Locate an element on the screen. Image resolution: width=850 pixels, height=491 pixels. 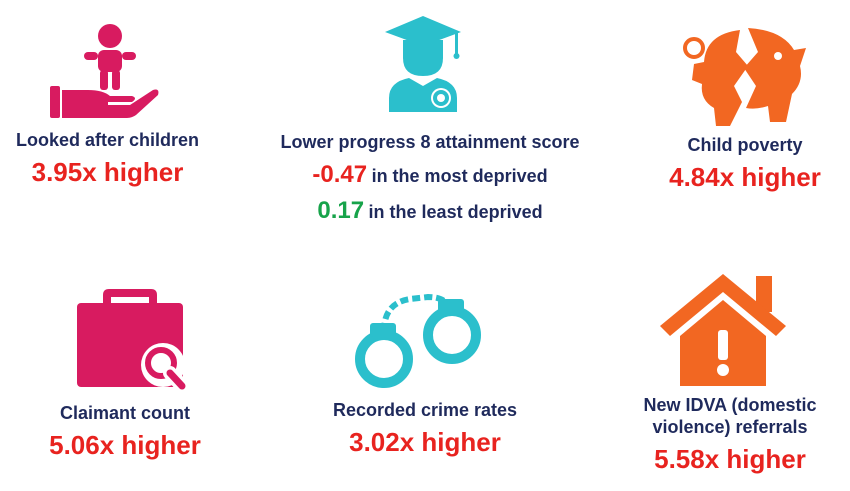
briefcase-search-icon is located at coordinates (133, 341).